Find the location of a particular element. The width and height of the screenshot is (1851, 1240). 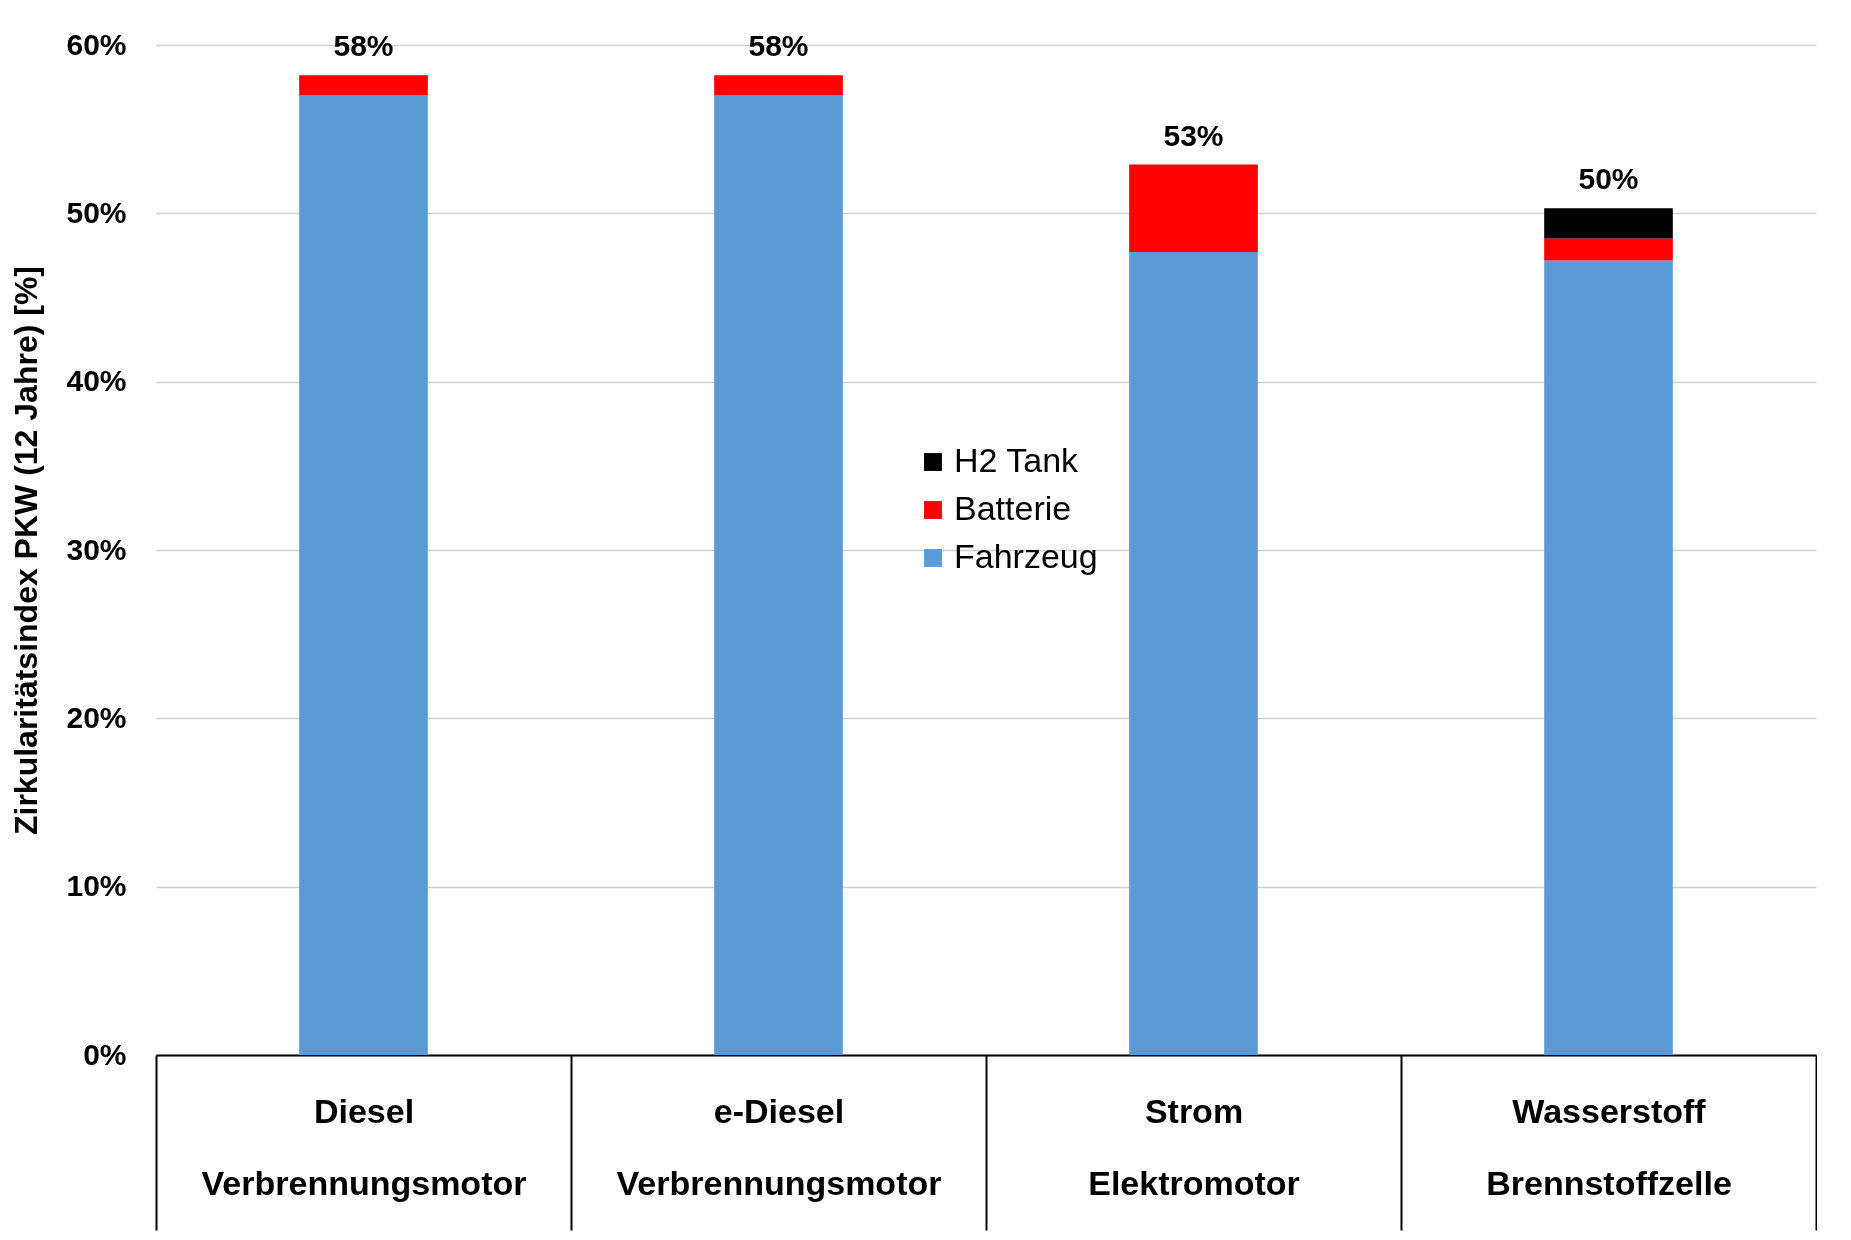

x-tick-label: e-Diesel Verbrennungsmotor is located at coordinates (779, 1146).